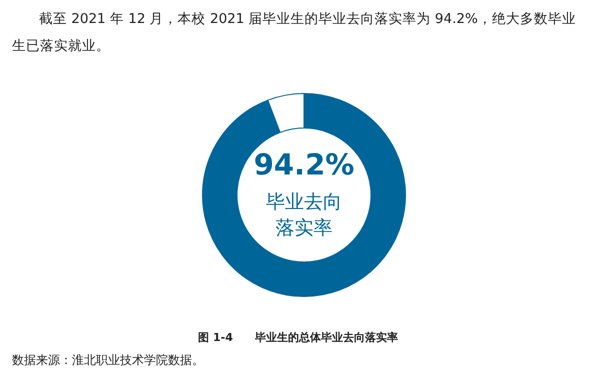  What do you see at coordinates (298, 337) in the screenshot?
I see `text: 图 1-4 毕业生的总体毕业去向落实率` at bounding box center [298, 337].